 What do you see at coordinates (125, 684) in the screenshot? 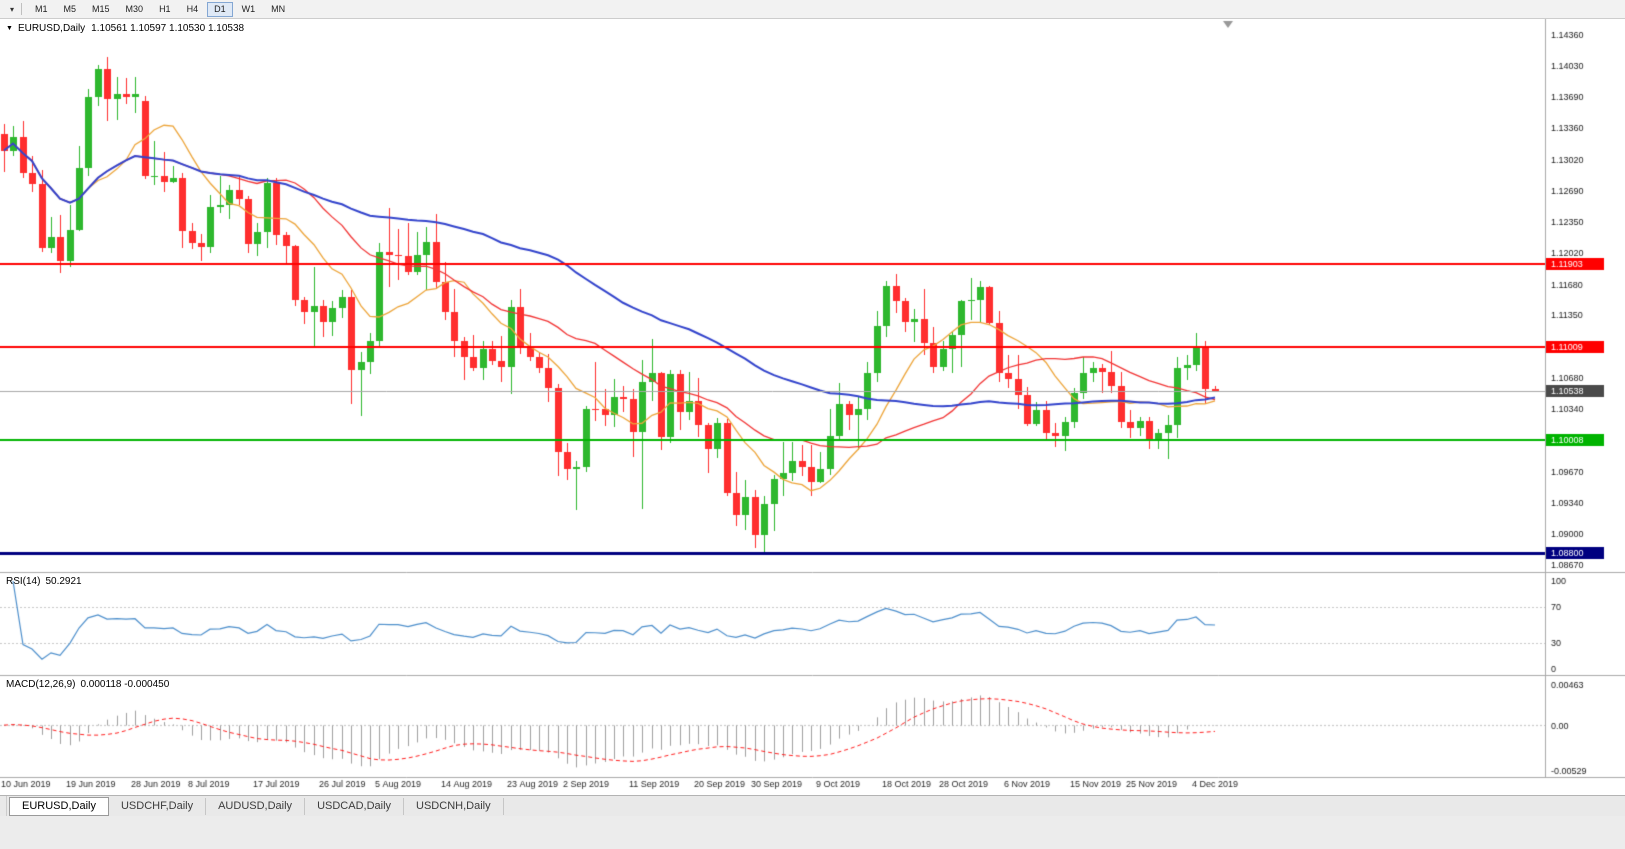
I see `macd-indicator-values: 0.000118 -0.000450` at bounding box center [125, 684].